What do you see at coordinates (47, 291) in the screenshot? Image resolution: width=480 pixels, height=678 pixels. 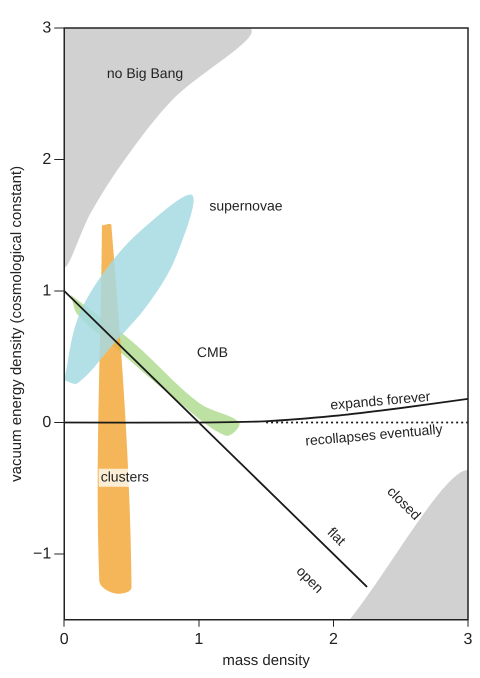 I see `y-tick-label: 1` at bounding box center [47, 291].